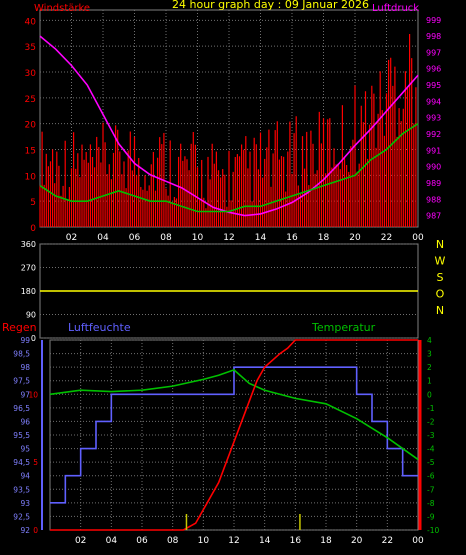 Image resolution: width=466 pixels, height=555 pixels. Describe the element at coordinates (433, 101) in the screenshot. I see `pressure-tick-label: 994` at that location.